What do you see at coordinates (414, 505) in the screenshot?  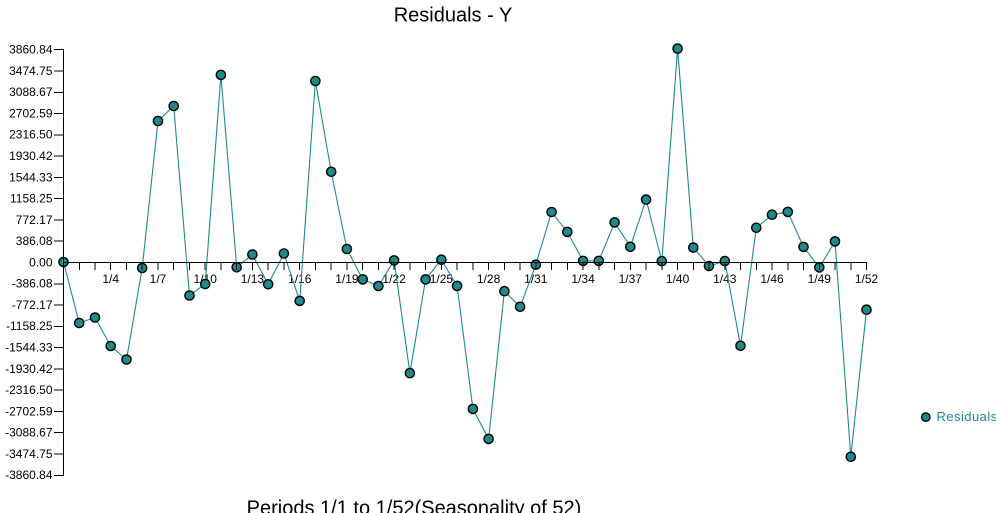 I see `svg-text:Periods 1/1 to 1/52(Seasonalit: Periods 1/1 to 1/52(Seasonality of 52)` at bounding box center [414, 505].